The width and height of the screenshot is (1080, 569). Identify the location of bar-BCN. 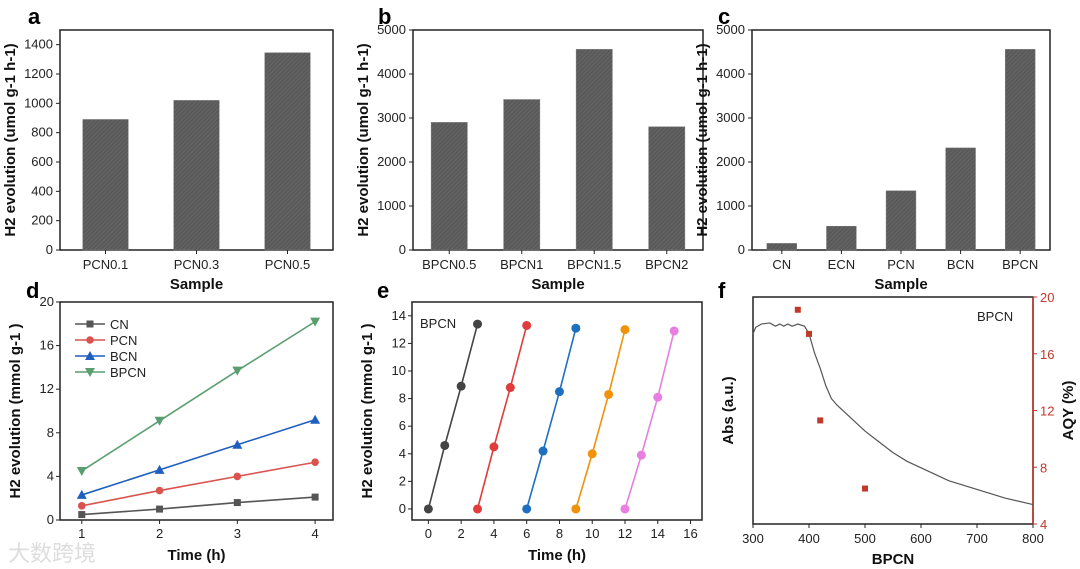
(960, 199).